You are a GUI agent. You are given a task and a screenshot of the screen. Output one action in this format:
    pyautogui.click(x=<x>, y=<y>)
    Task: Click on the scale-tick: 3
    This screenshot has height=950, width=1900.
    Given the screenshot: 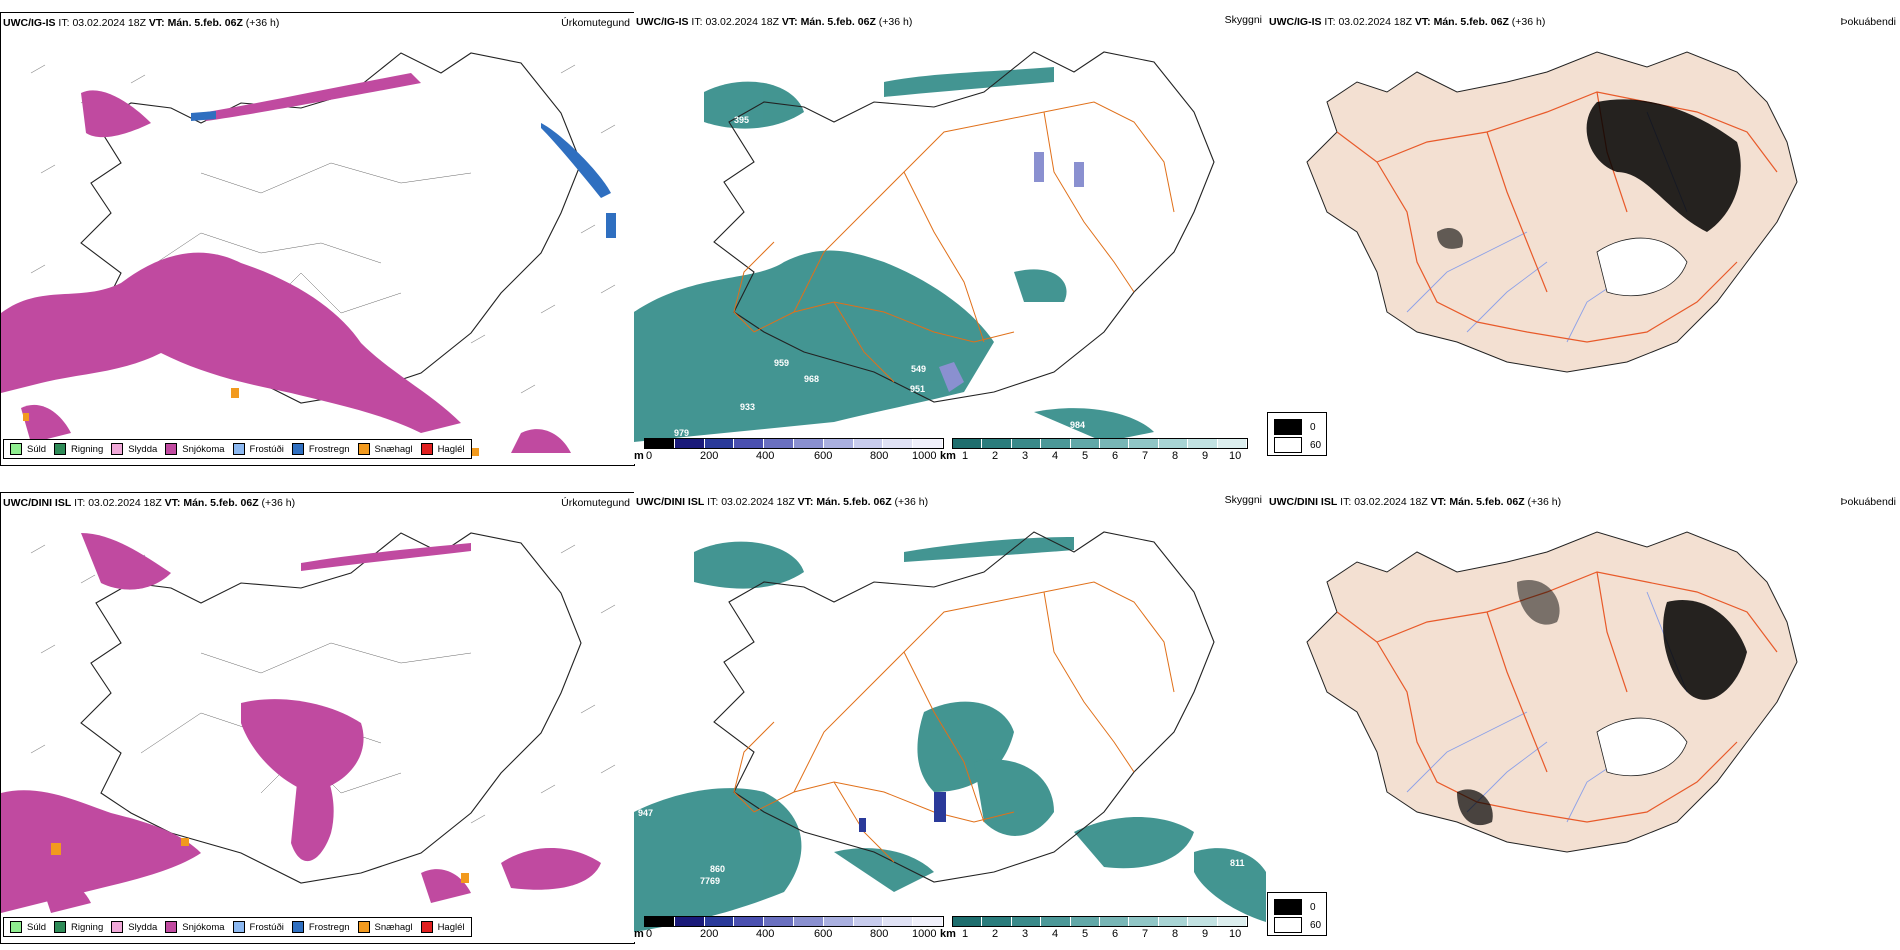 What is the action you would take?
    pyautogui.click(x=1025, y=934)
    